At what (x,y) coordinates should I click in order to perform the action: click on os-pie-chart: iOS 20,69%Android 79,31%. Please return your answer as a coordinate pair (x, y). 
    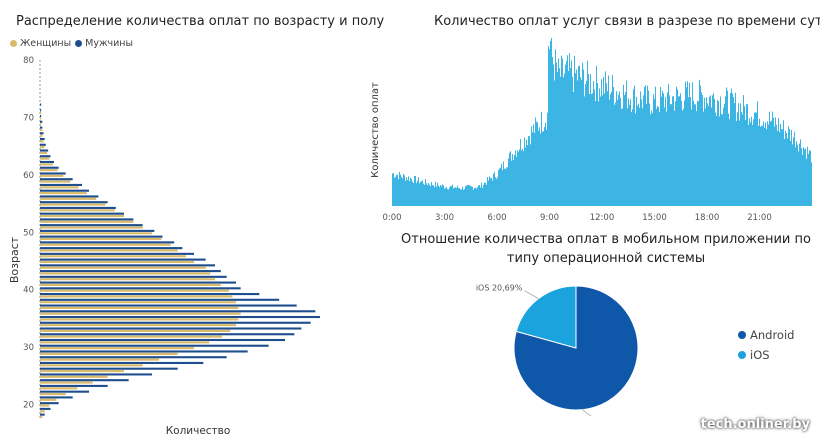
    Looking at the image, I should click on (569, 350).